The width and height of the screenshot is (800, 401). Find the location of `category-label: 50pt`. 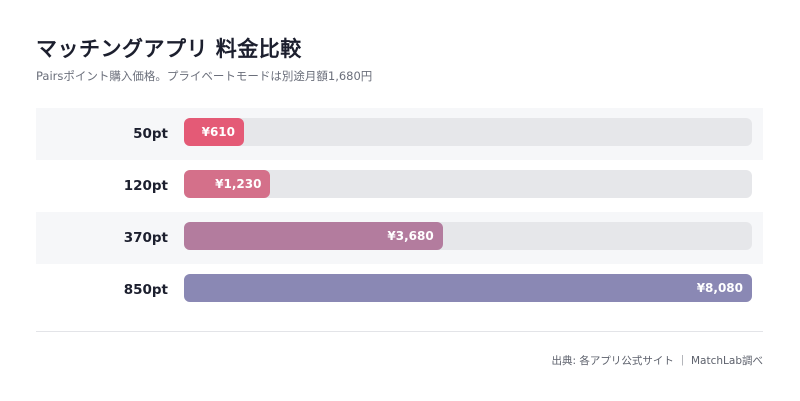

category-label: 50pt is located at coordinates (150, 134).